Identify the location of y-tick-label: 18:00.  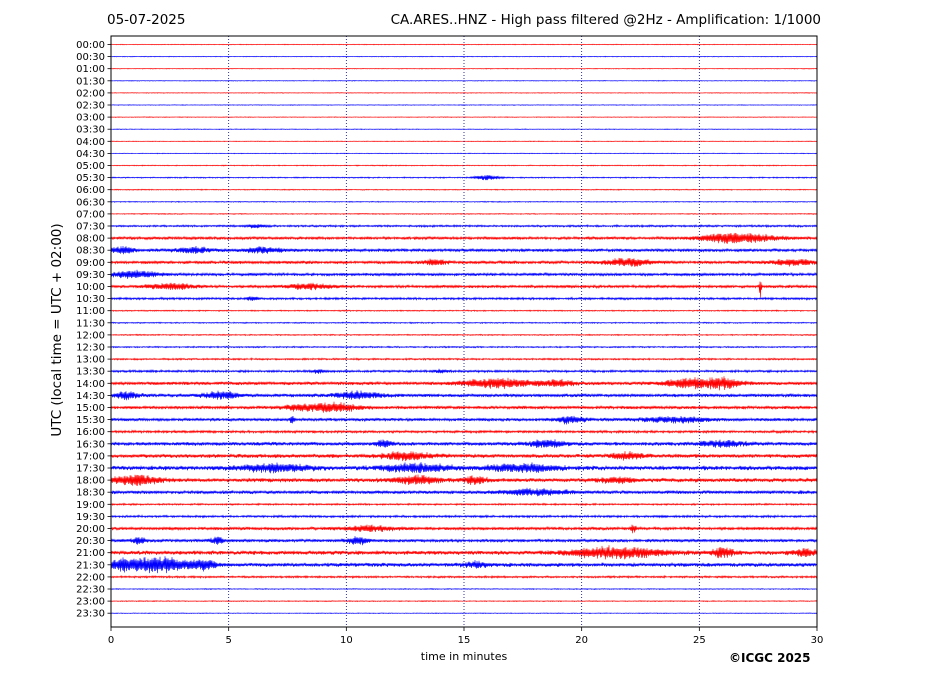
(90, 481).